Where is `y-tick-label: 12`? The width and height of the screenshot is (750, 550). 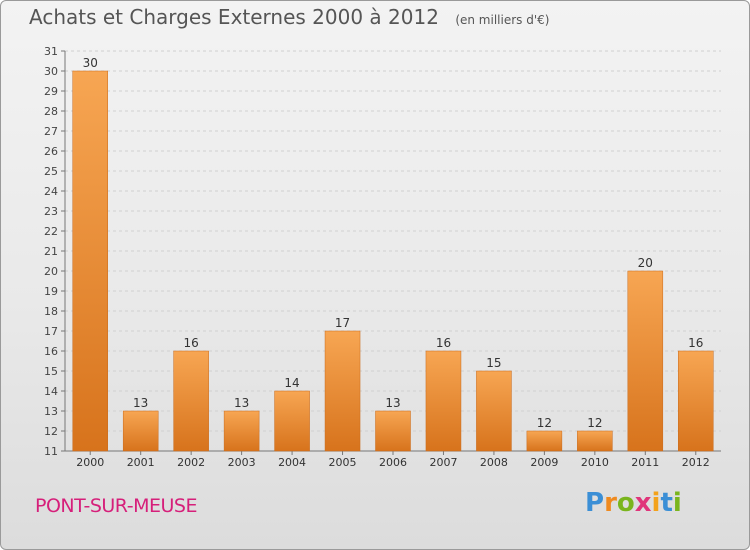
y-tick-label: 12 is located at coordinates (51, 431).